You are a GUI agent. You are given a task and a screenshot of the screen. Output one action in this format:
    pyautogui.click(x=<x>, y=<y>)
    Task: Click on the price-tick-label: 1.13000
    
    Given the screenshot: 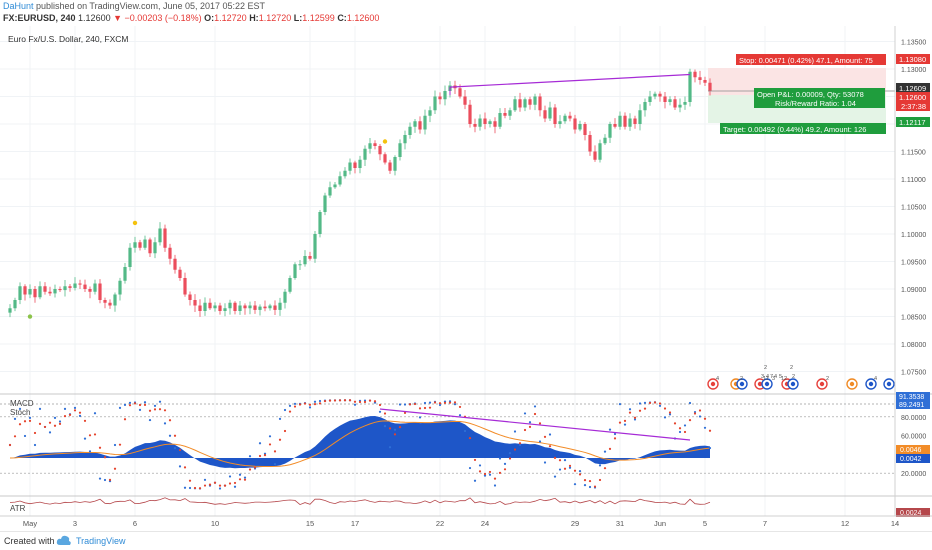 What is the action you would take?
    pyautogui.click(x=913, y=70)
    